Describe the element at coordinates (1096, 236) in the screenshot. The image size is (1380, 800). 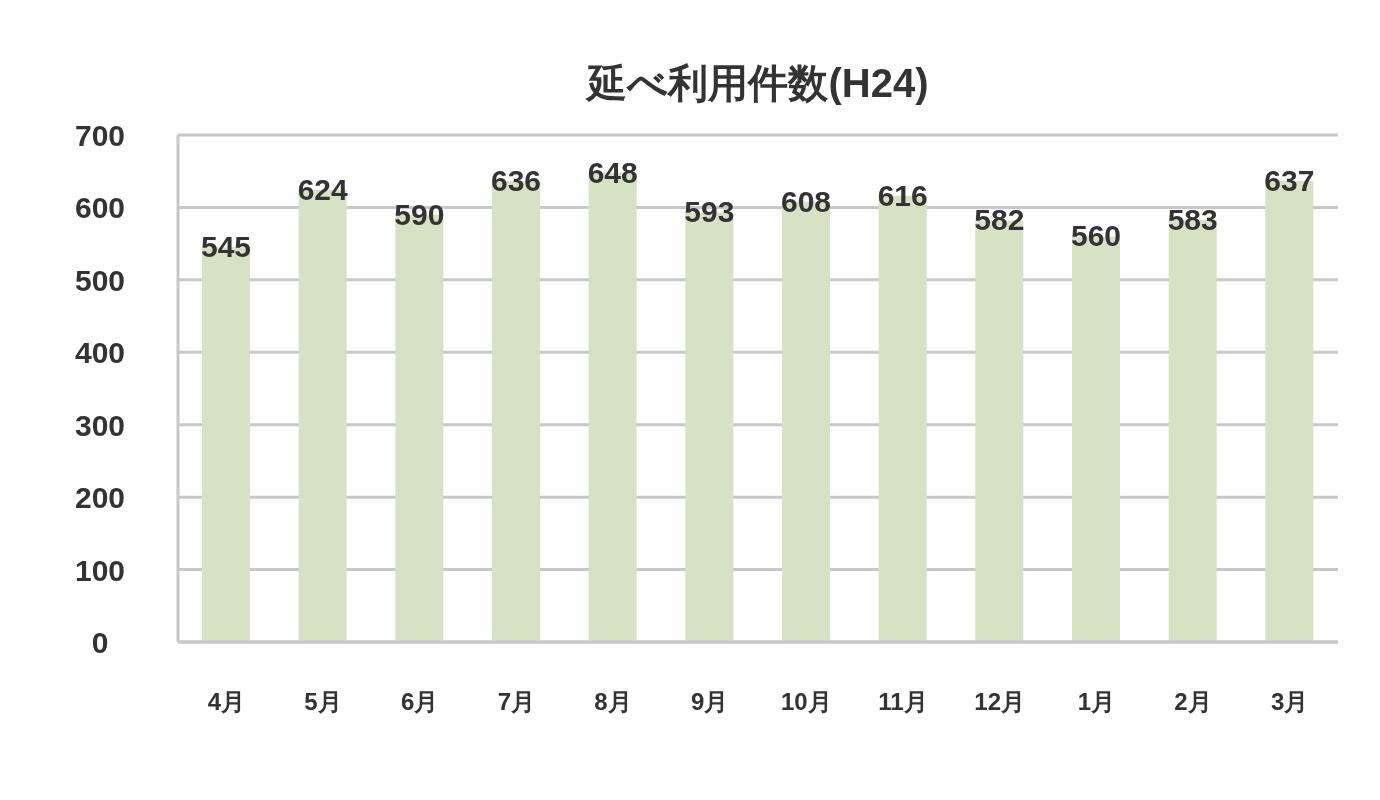
I see `data-label: 560` at that location.